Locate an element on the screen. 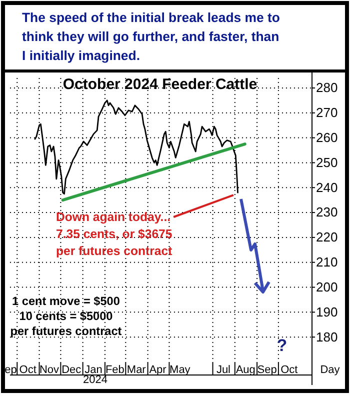 Image resolution: width=350 pixels, height=397 pixels. y-tick-label: 250 is located at coordinates (327, 162).